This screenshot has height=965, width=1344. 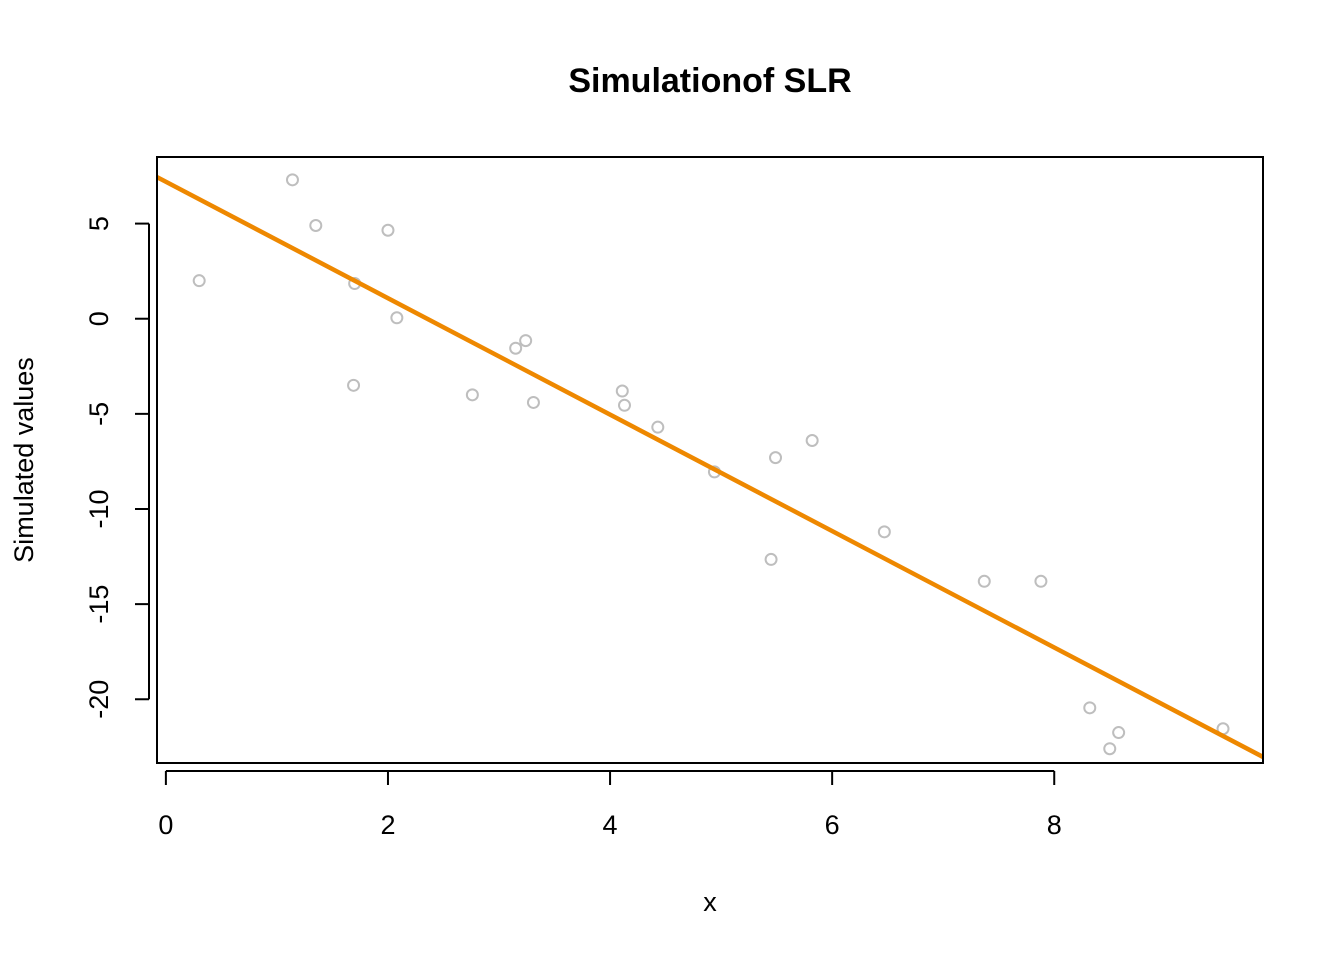 I want to click on x-tick-label: 2, so click(x=387, y=825).